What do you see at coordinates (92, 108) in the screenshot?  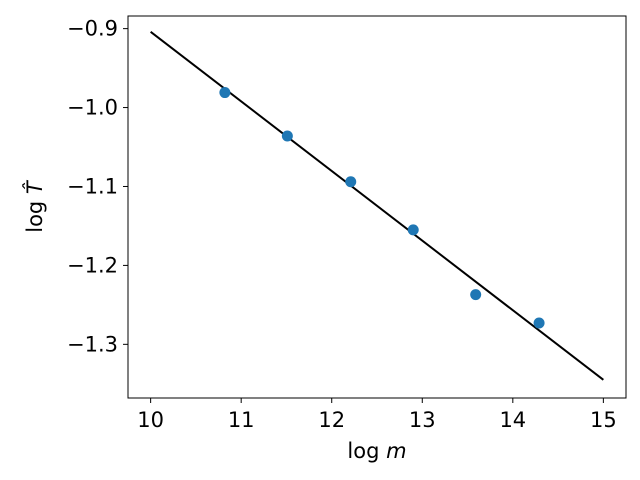 I see `y-tick-label: −1.0` at bounding box center [92, 108].